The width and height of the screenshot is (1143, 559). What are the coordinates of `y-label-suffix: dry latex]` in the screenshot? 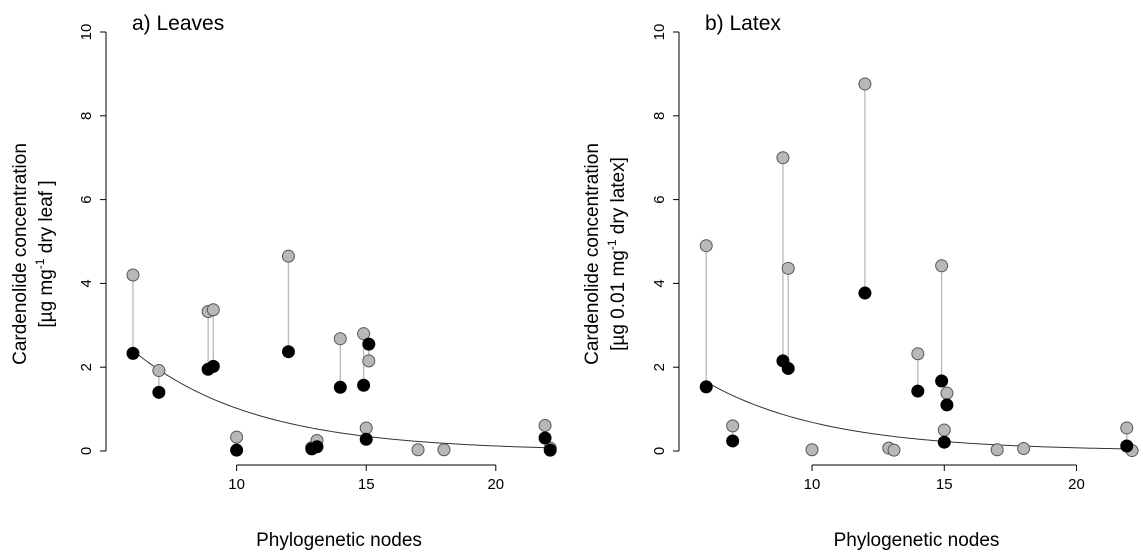 It's located at (618, 198).